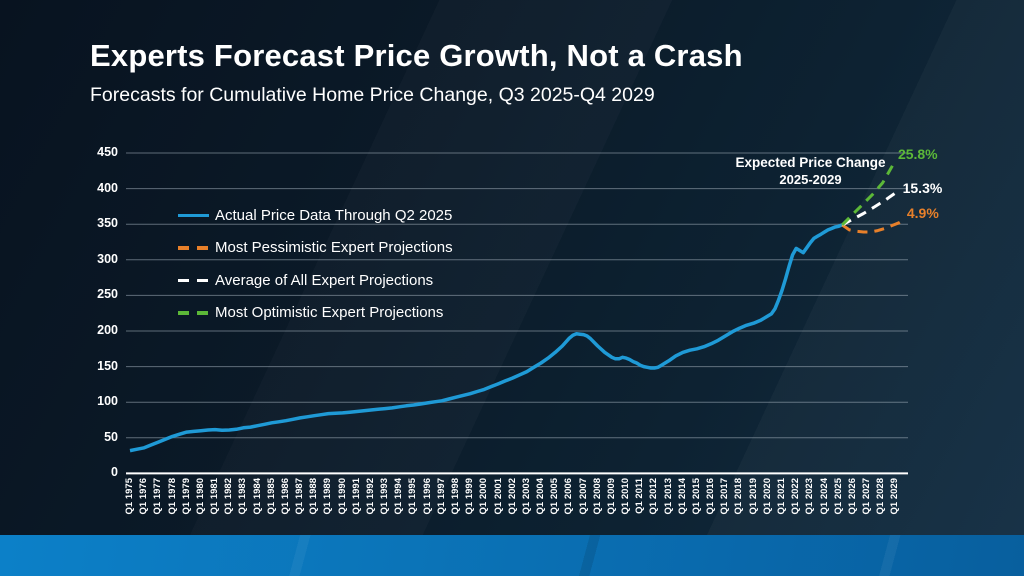  What do you see at coordinates (356, 496) in the screenshot?
I see `x-tick-label: Q1 1991` at bounding box center [356, 496].